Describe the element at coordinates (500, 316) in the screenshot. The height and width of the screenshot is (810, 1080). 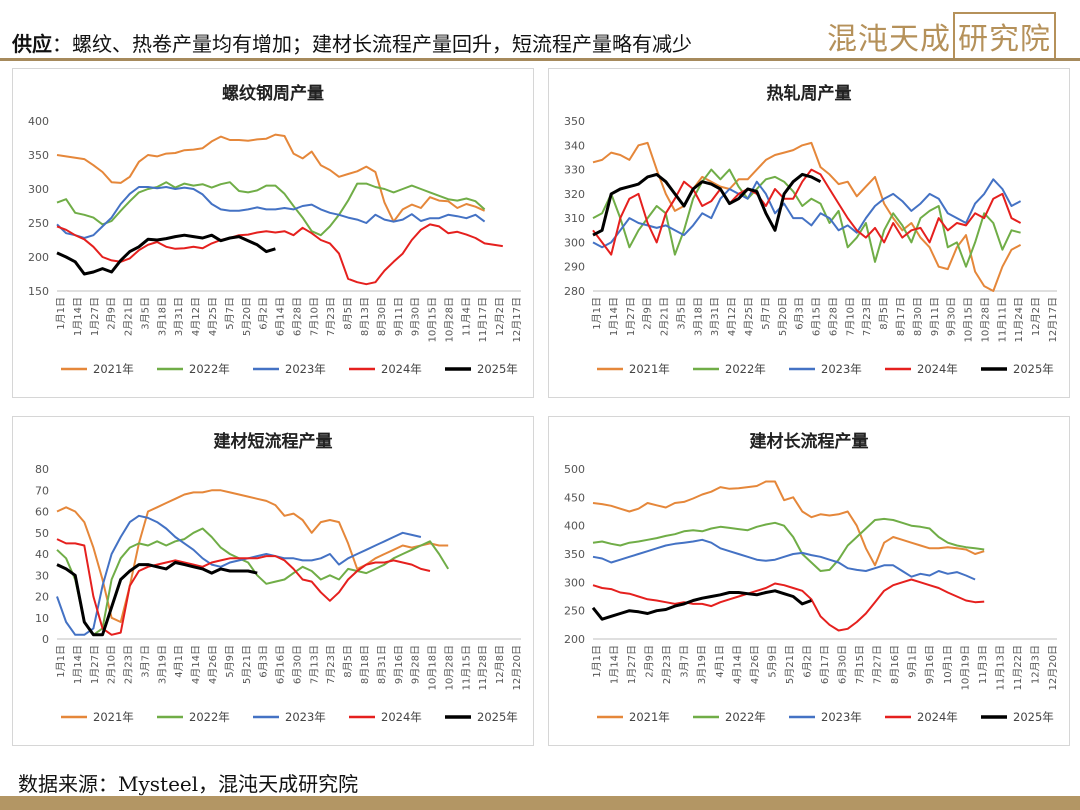
I see `x-tick-label: 12月2日` at that location.